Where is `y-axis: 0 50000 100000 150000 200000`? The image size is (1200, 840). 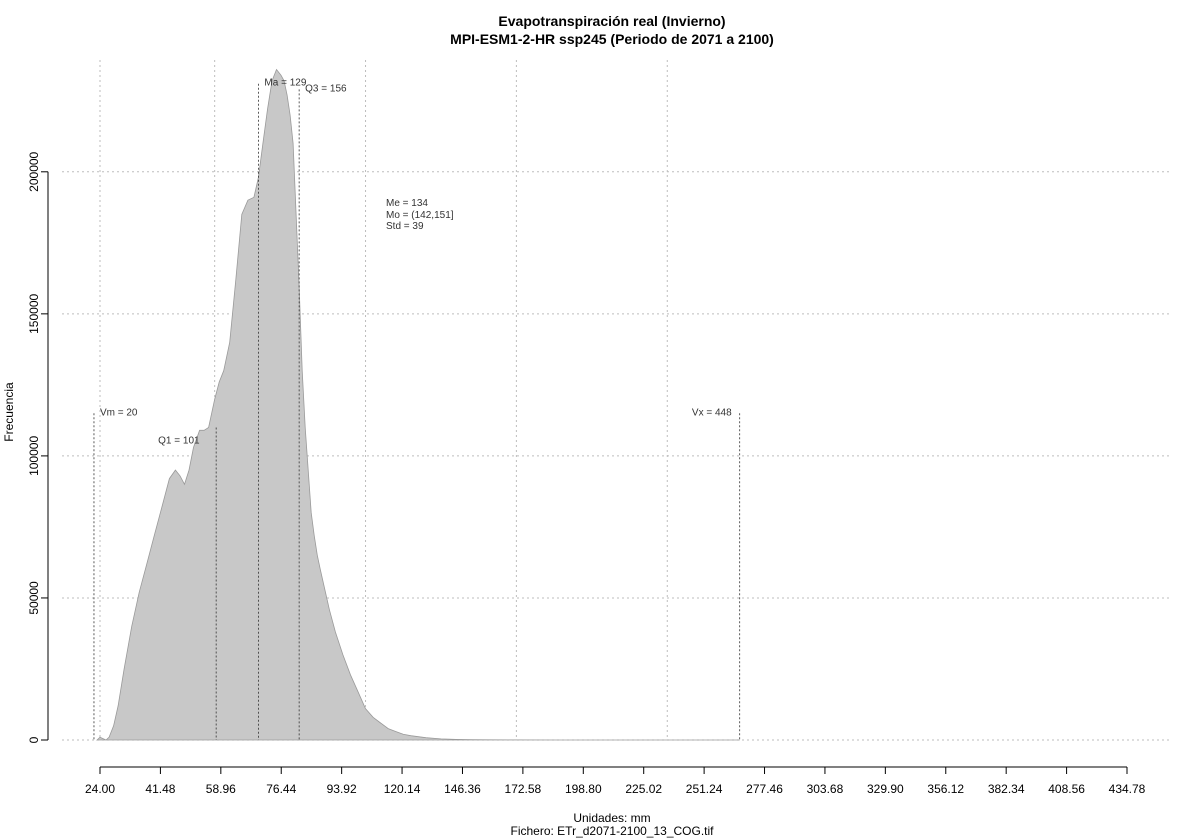
y-axis: 0 50000 100000 150000 200000 is located at coordinates (38, 447).